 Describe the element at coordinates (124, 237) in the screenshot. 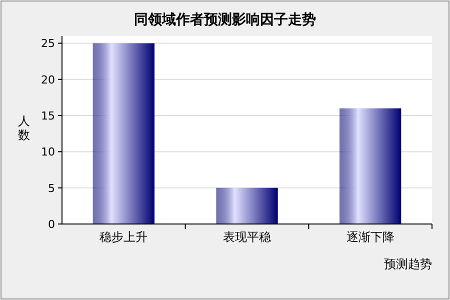

I see `x-tick-label: 稳步上升` at that location.